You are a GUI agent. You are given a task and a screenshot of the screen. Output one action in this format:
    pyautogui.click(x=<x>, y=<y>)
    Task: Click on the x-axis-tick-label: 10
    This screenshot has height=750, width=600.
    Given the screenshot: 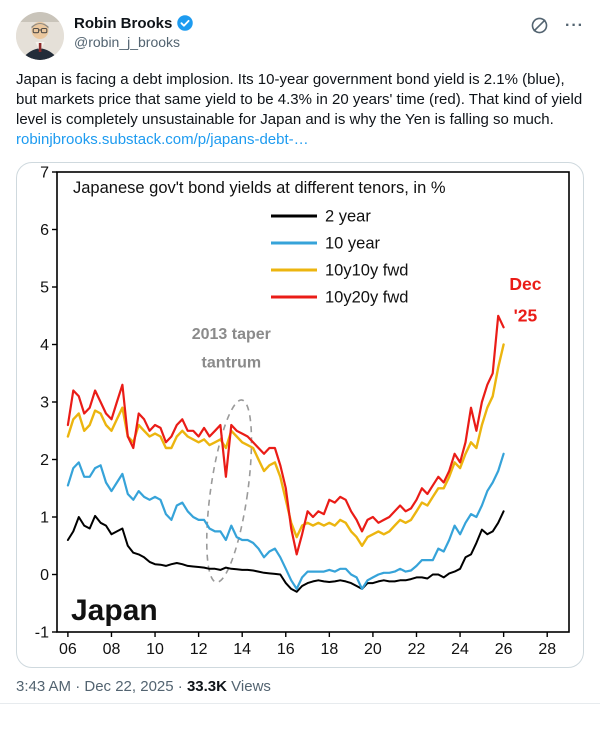 What is the action you would take?
    pyautogui.click(x=155, y=649)
    